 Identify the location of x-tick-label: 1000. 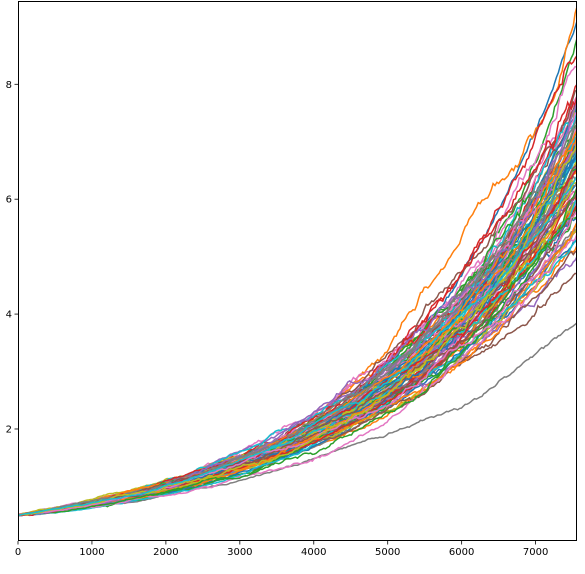
(91, 552).